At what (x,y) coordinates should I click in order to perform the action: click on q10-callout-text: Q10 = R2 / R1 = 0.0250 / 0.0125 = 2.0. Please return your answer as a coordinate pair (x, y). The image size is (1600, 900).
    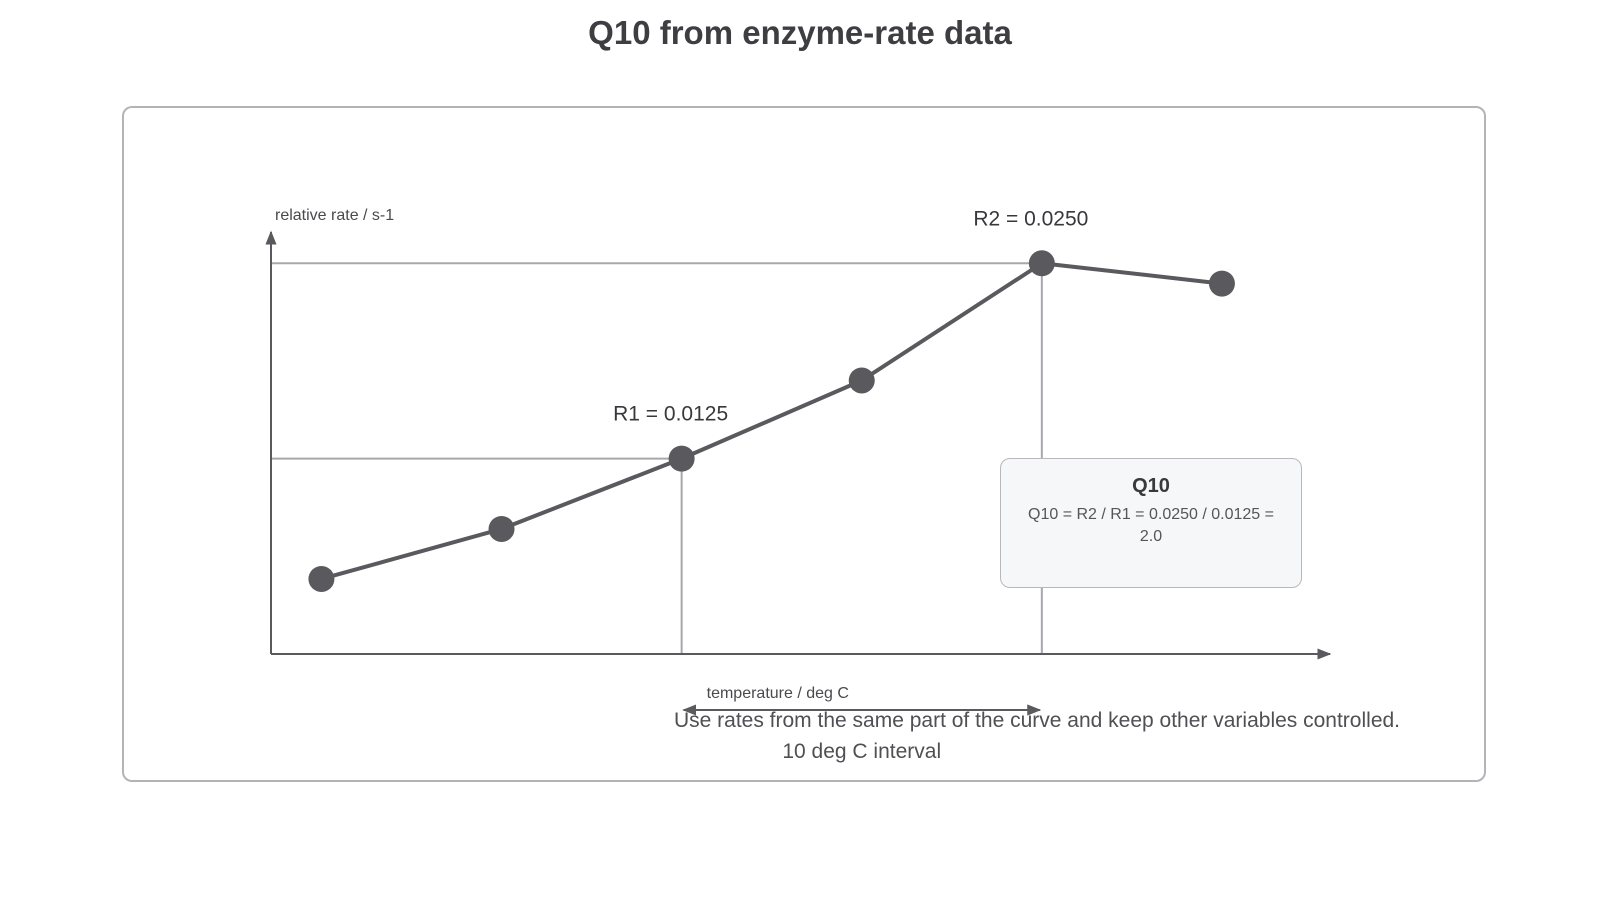
    Looking at the image, I should click on (1151, 525).